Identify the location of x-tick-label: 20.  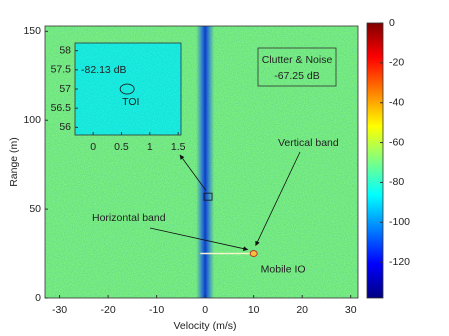
(302, 310).